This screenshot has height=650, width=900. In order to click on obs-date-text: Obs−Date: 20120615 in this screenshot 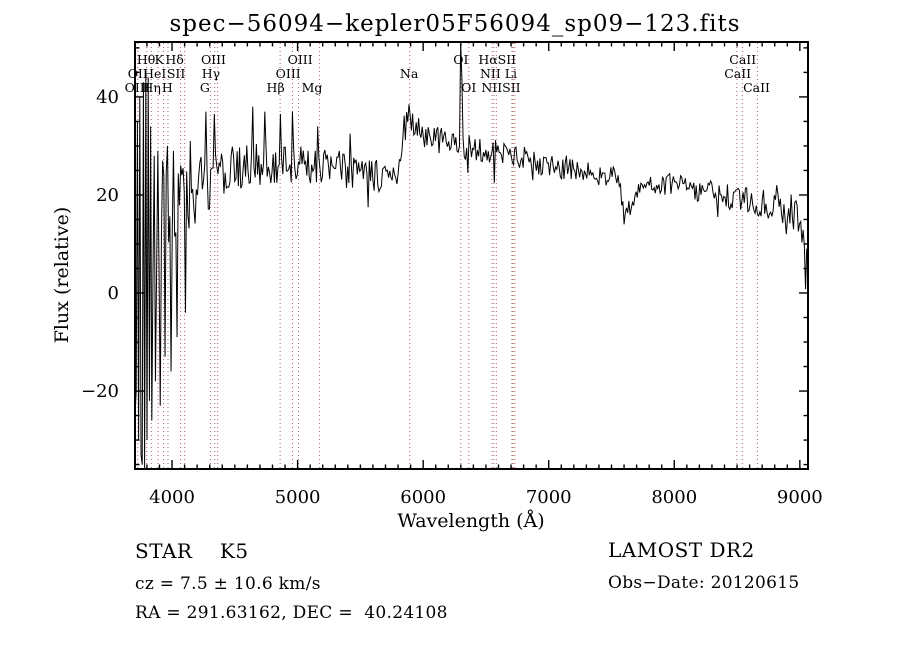, I will do `click(704, 583)`.